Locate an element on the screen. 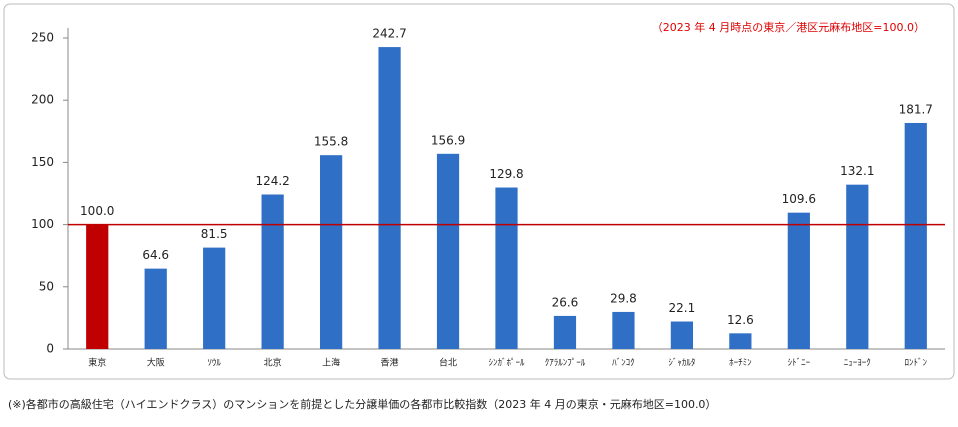 The image size is (958, 427). data-label: 124.2 is located at coordinates (272, 181).